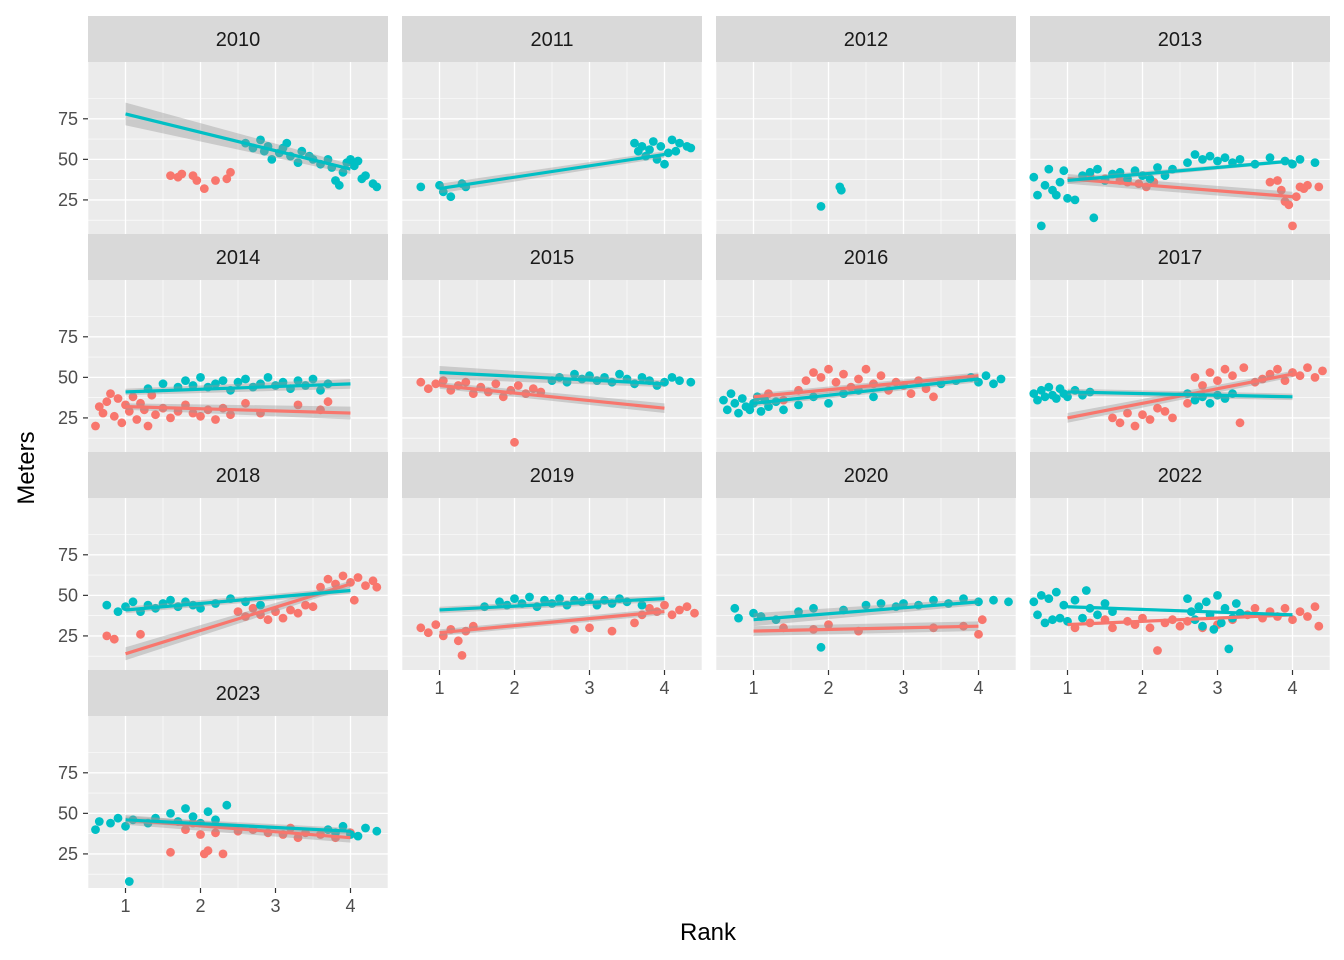 This screenshot has height=960, width=1344. What do you see at coordinates (551, 40) in the screenshot?
I see `facet-strip-label: 2011` at bounding box center [551, 40].